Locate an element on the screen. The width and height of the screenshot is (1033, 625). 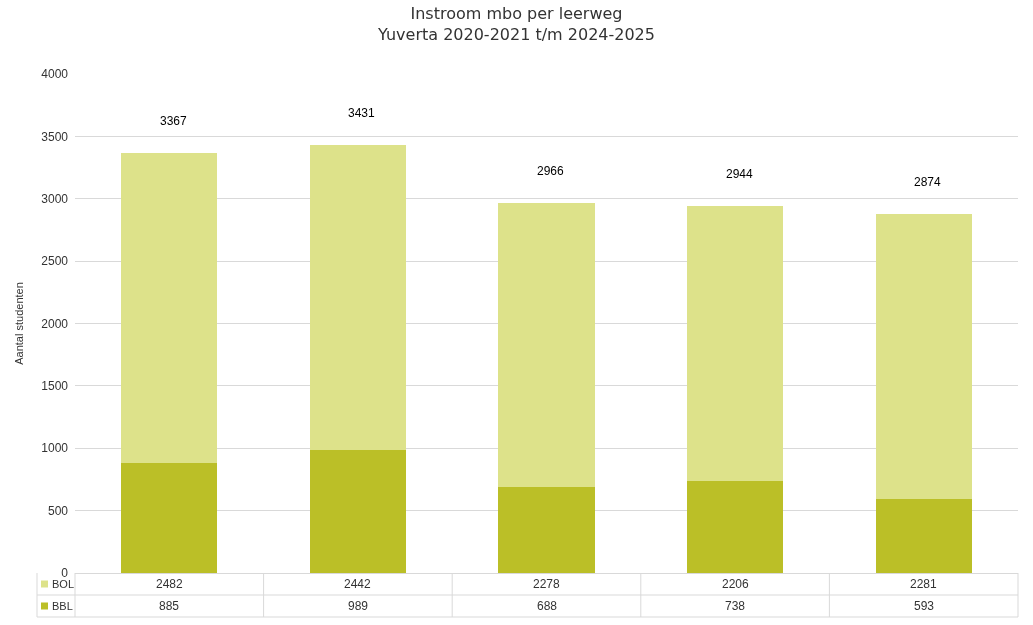
y-tick-label: 2500 is located at coordinates (55, 261).